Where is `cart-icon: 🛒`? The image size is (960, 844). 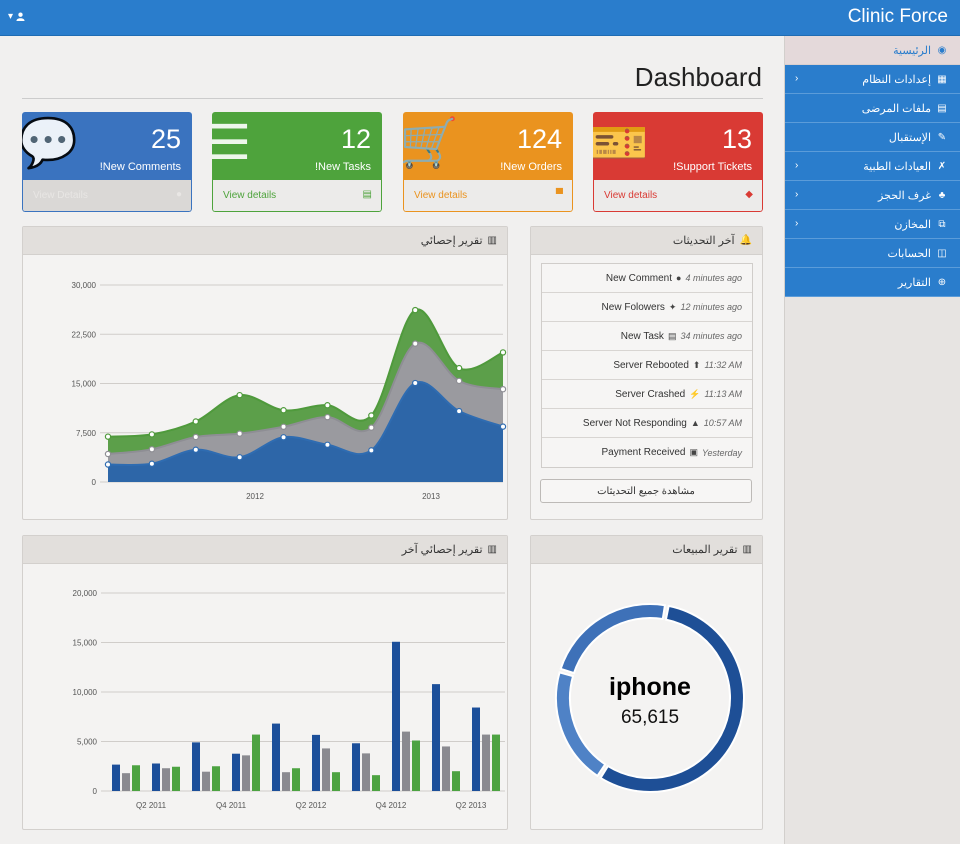
cart-icon: 🛒 is located at coordinates (431, 143).